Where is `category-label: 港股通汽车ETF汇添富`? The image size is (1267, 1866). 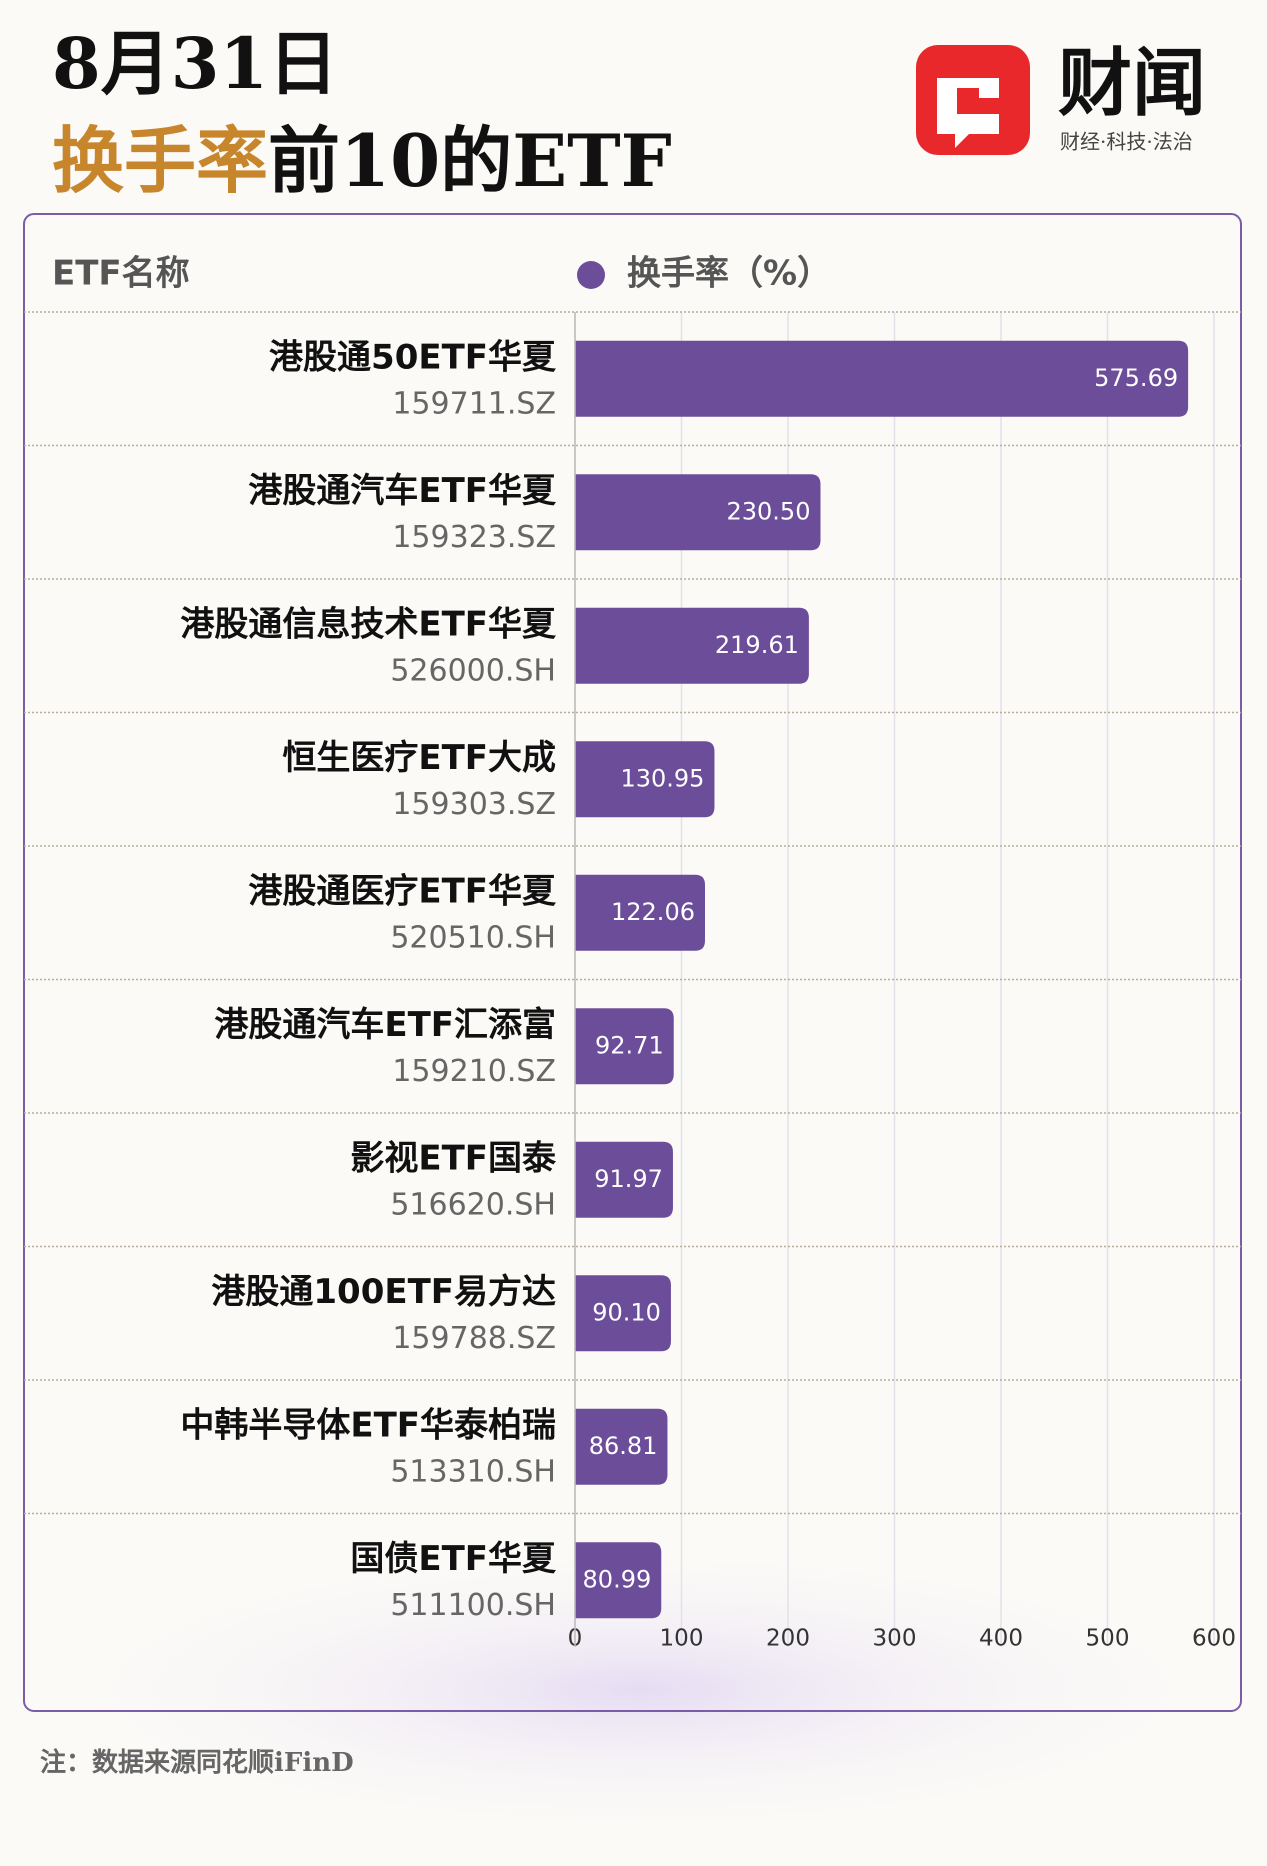 category-label: 港股通汽车ETF汇添富 is located at coordinates (385, 1025).